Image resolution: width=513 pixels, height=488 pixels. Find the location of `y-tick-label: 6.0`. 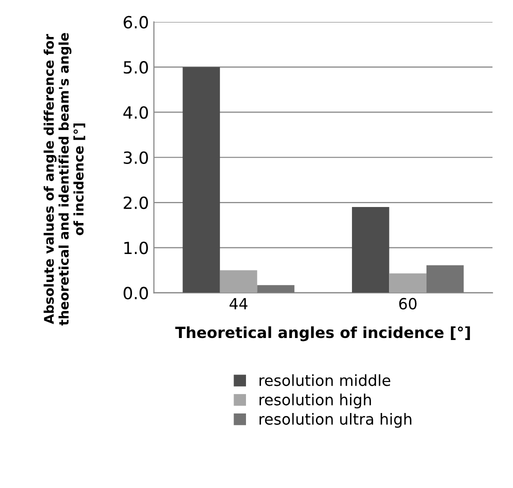

y-tick-label: 6.0 is located at coordinates (136, 22).